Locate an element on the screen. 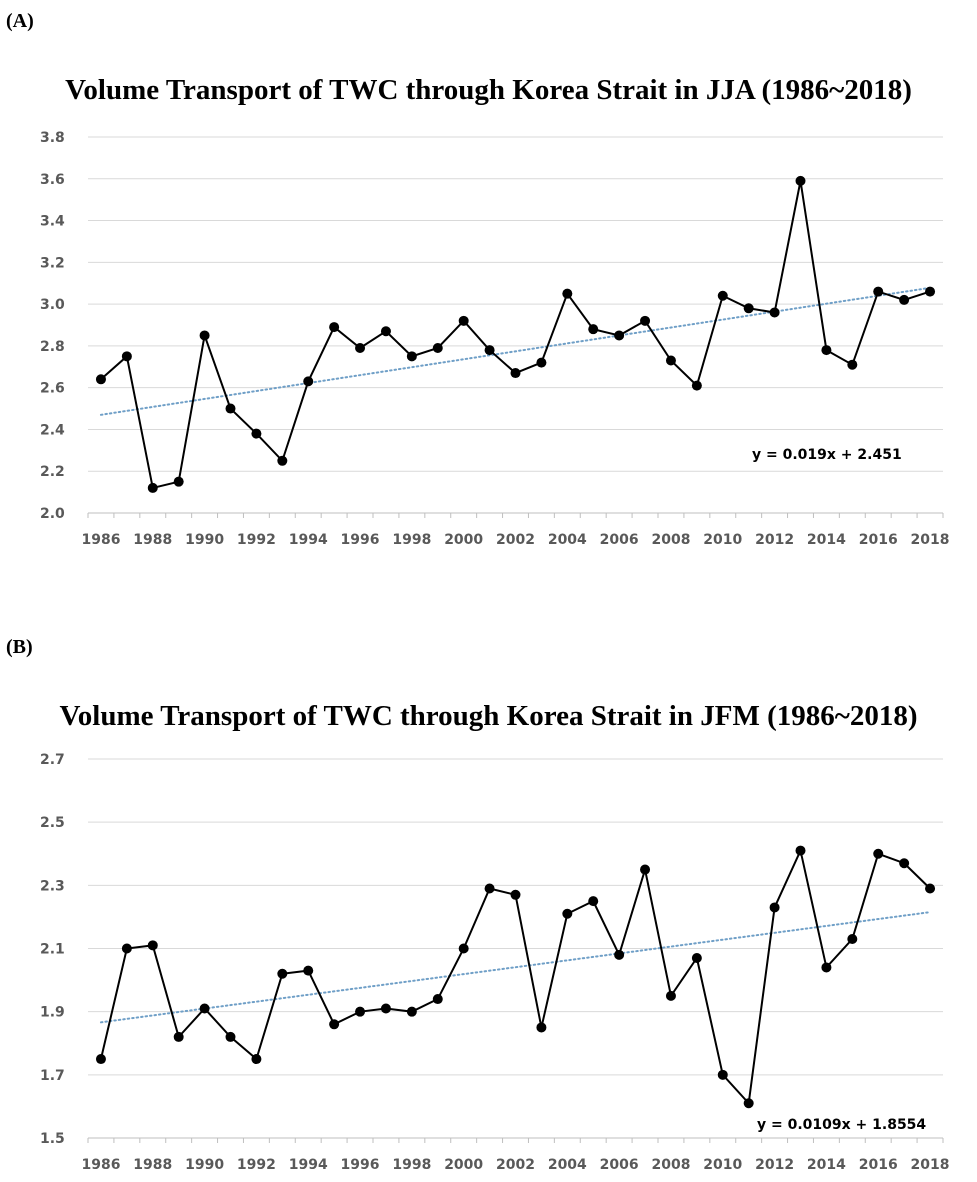 The image size is (977, 1182). data-point-1987 is located at coordinates (126, 948).